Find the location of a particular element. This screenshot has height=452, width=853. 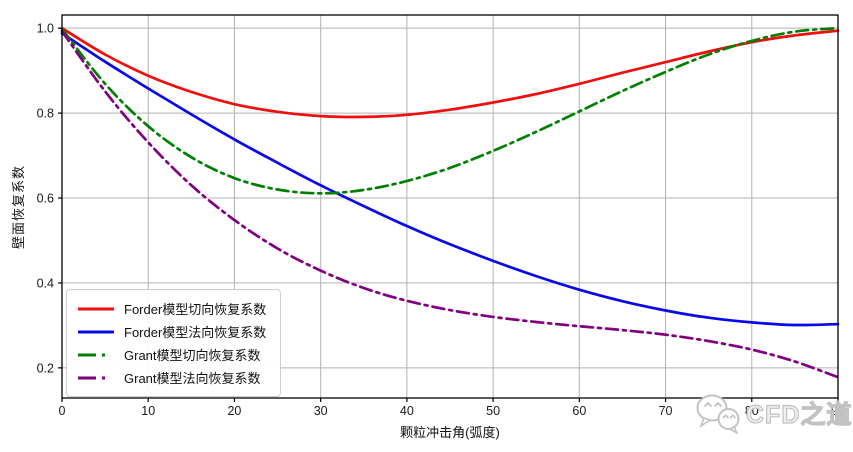

legend-label: Grant模型切向恢复系数 is located at coordinates (192, 355).